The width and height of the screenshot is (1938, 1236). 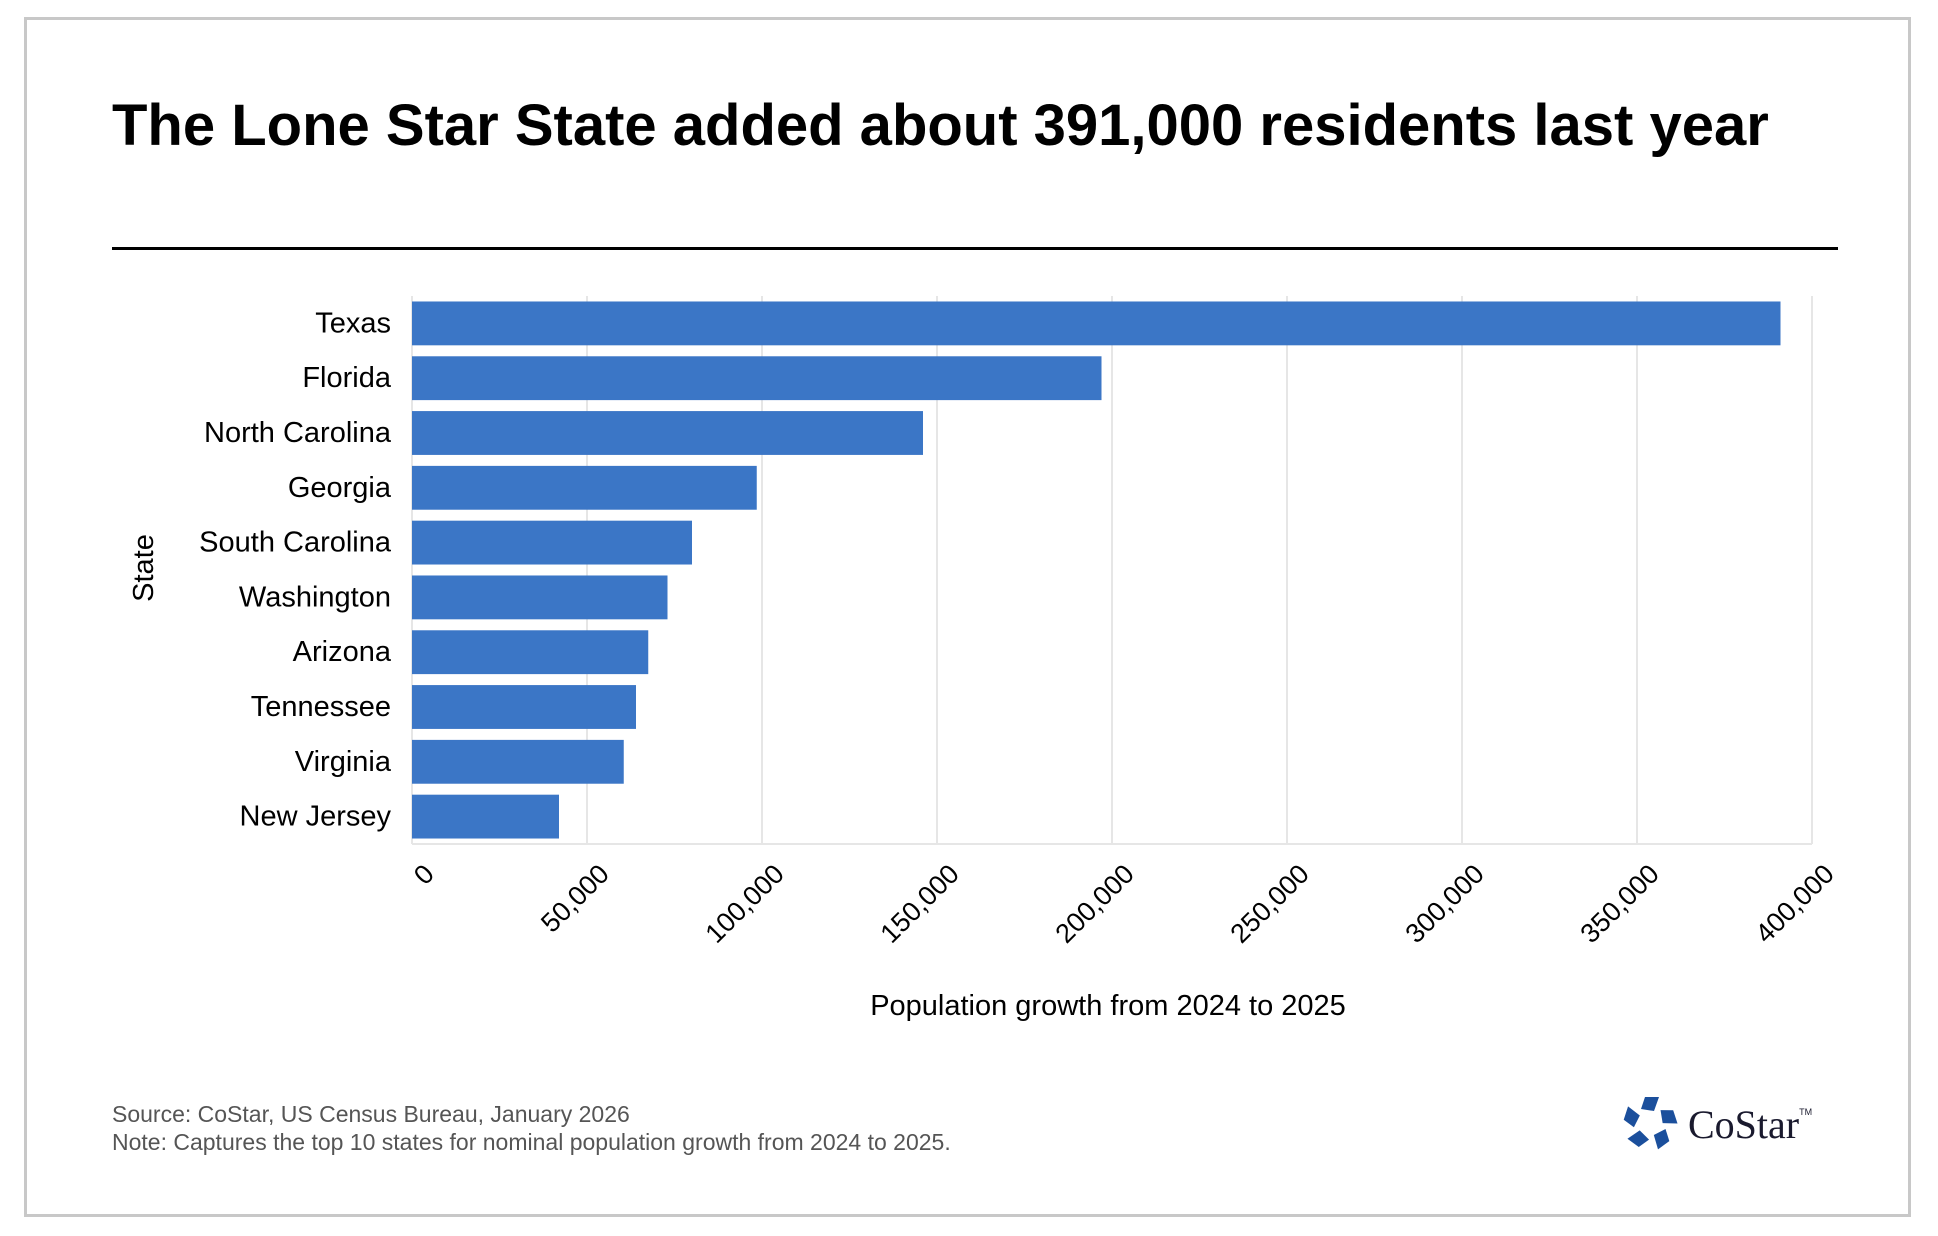 What do you see at coordinates (552, 542) in the screenshot?
I see `bar-south-carolina` at bounding box center [552, 542].